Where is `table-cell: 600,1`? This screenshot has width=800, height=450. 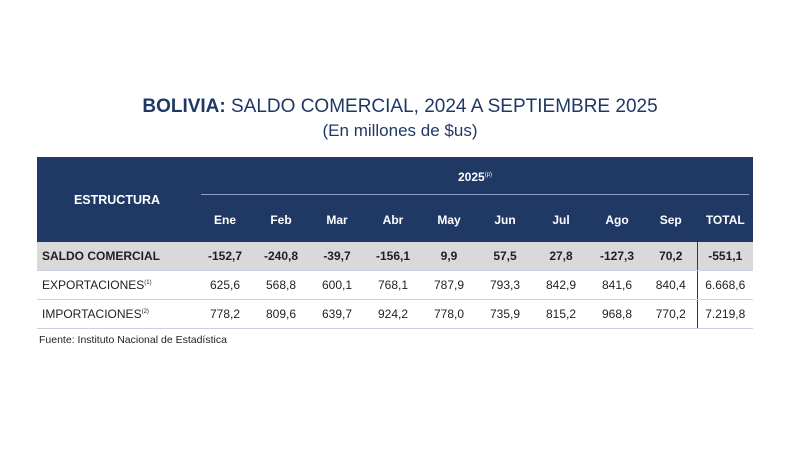
table-cell: 600,1 is located at coordinates (337, 285).